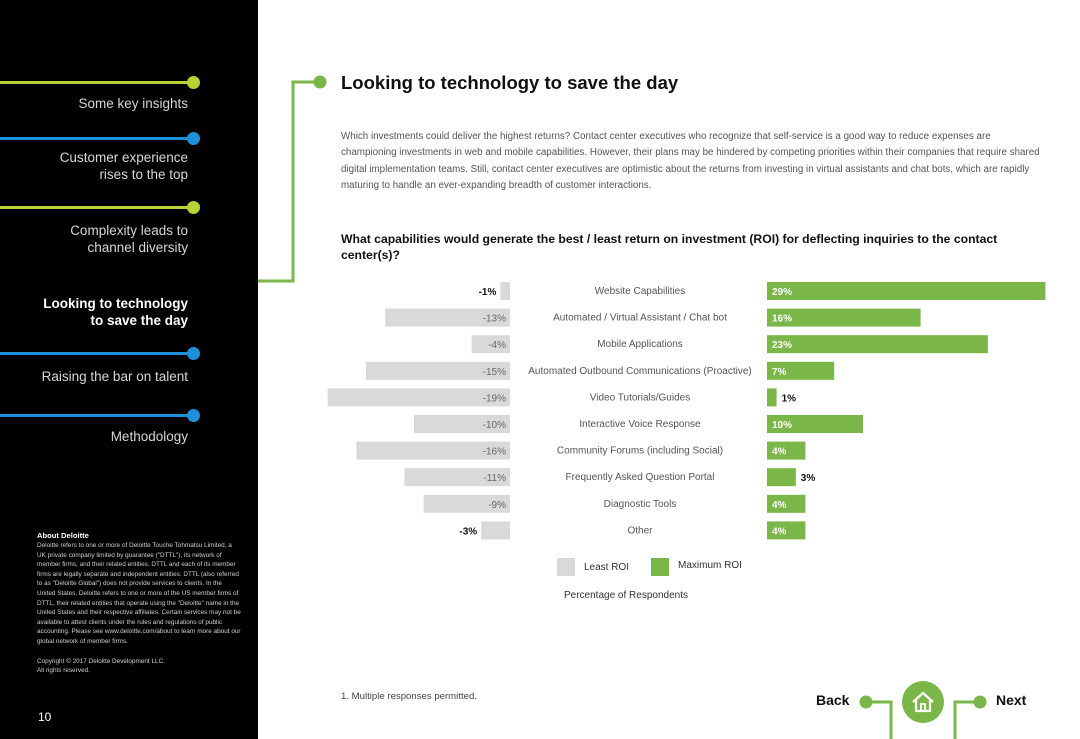  Describe the element at coordinates (123, 166) in the screenshot. I see `sidebar-item-2: Customer experience rises to the top` at that location.